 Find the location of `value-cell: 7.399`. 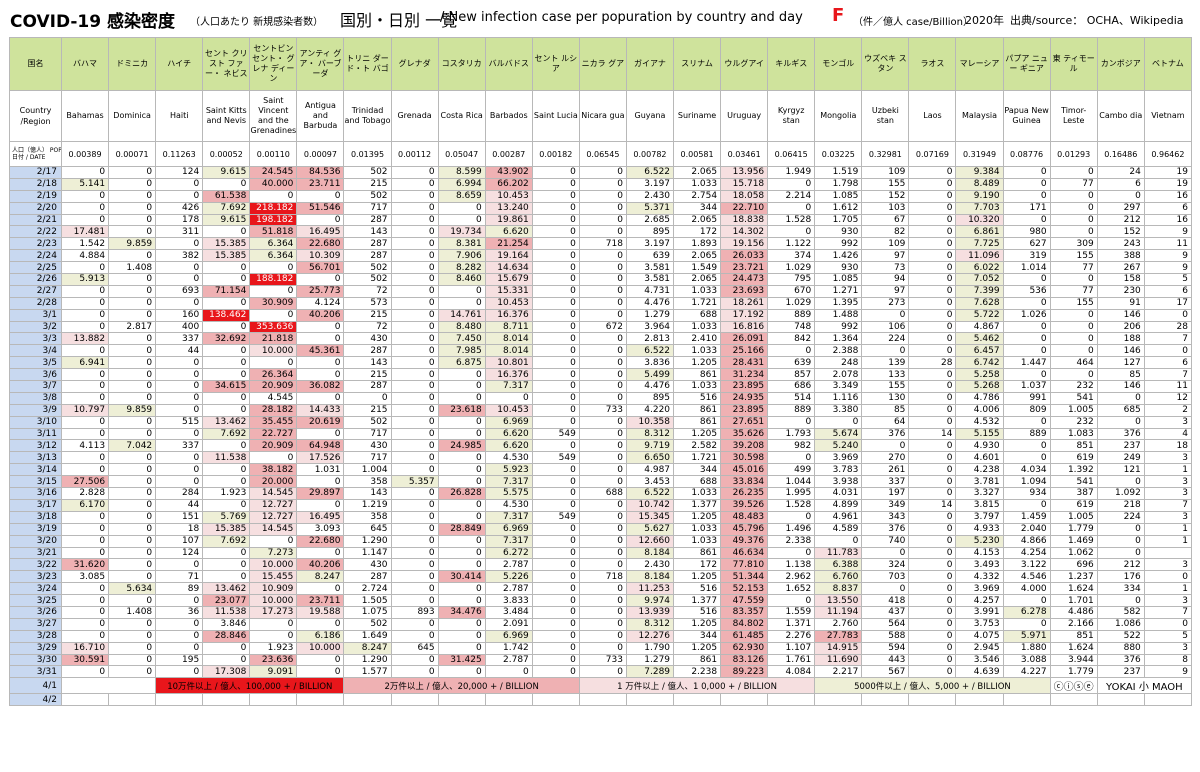

value-cell: 7.399 is located at coordinates (979, 291).